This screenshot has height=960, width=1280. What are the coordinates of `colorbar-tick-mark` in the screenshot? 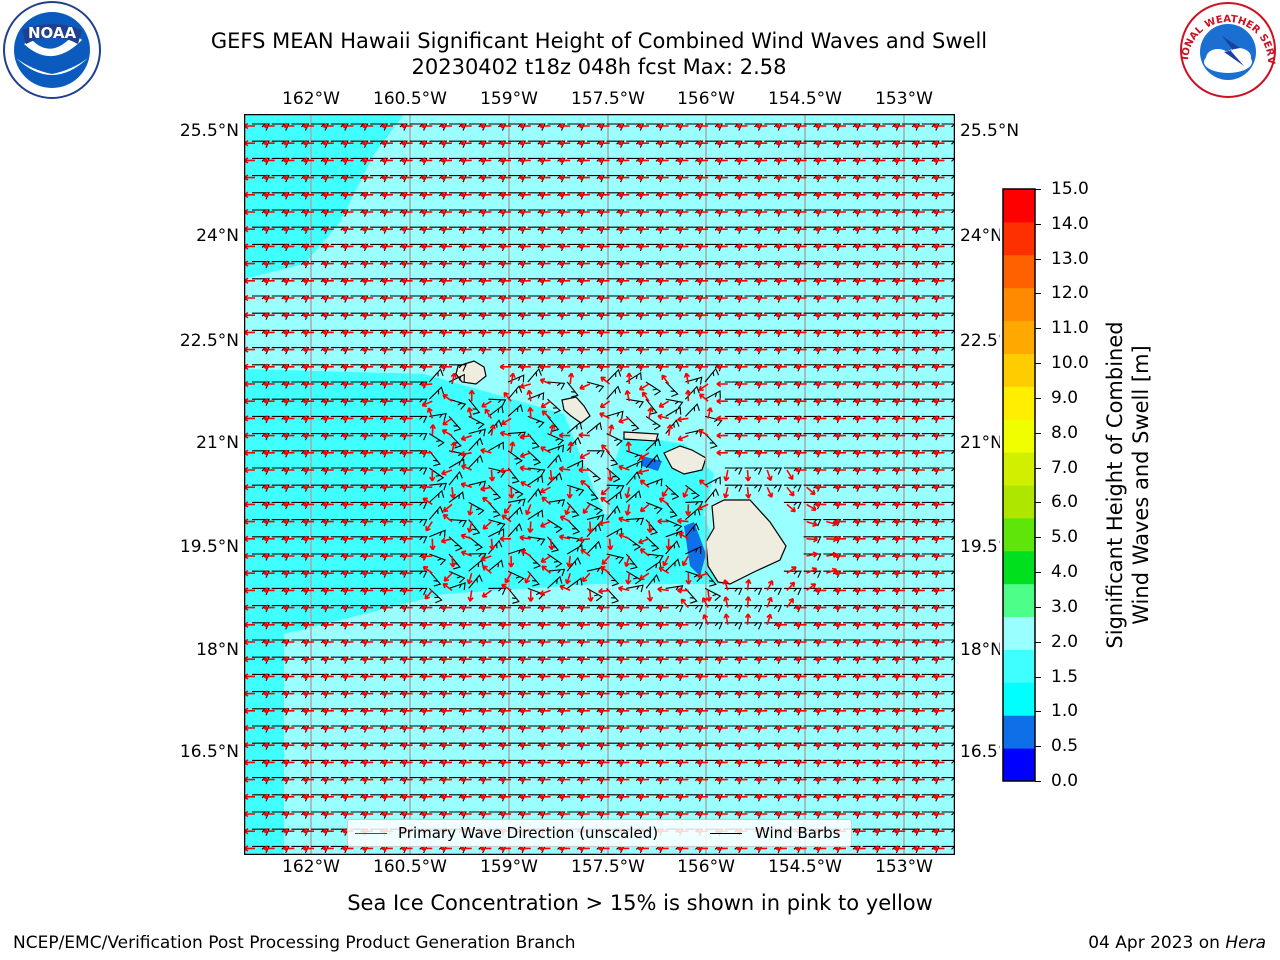 It's located at (1038, 642).